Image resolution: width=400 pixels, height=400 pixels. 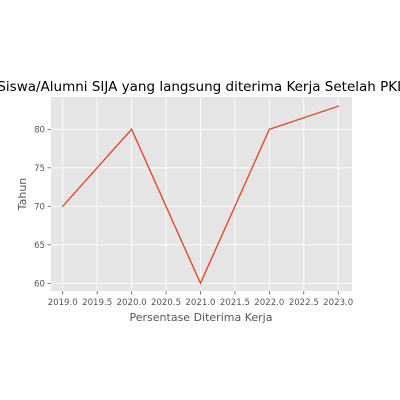 I want to click on y-tick-label: 70, so click(x=39, y=208).